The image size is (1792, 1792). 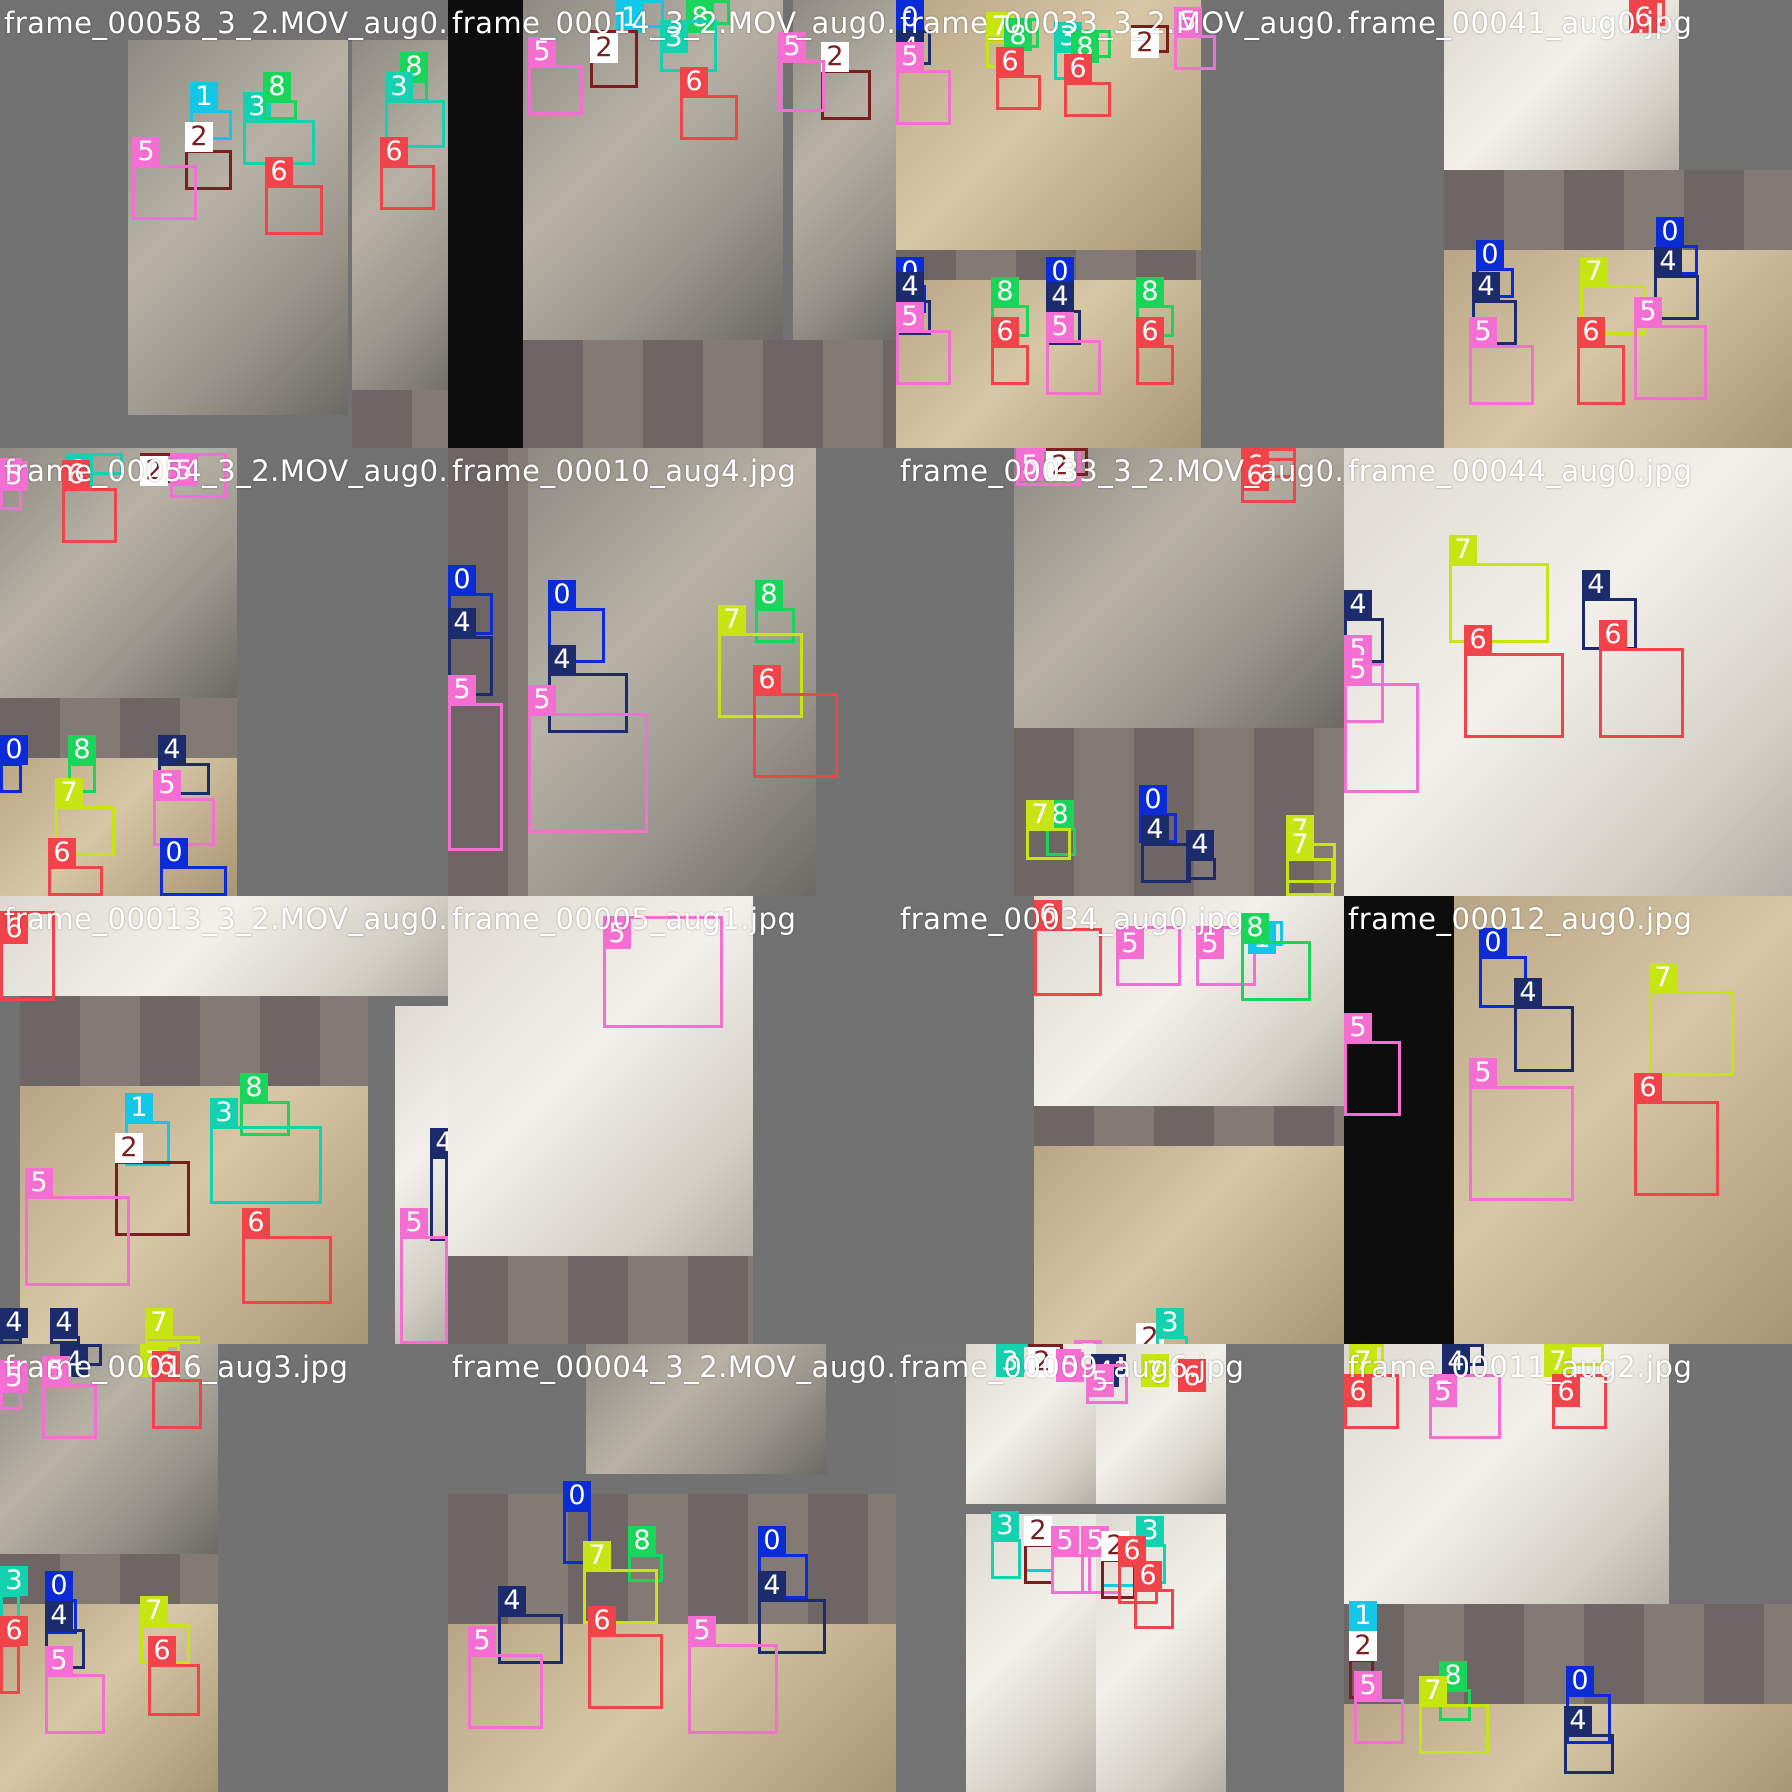 I want to click on bounding-box-class-2: 2, so click(x=846, y=81).